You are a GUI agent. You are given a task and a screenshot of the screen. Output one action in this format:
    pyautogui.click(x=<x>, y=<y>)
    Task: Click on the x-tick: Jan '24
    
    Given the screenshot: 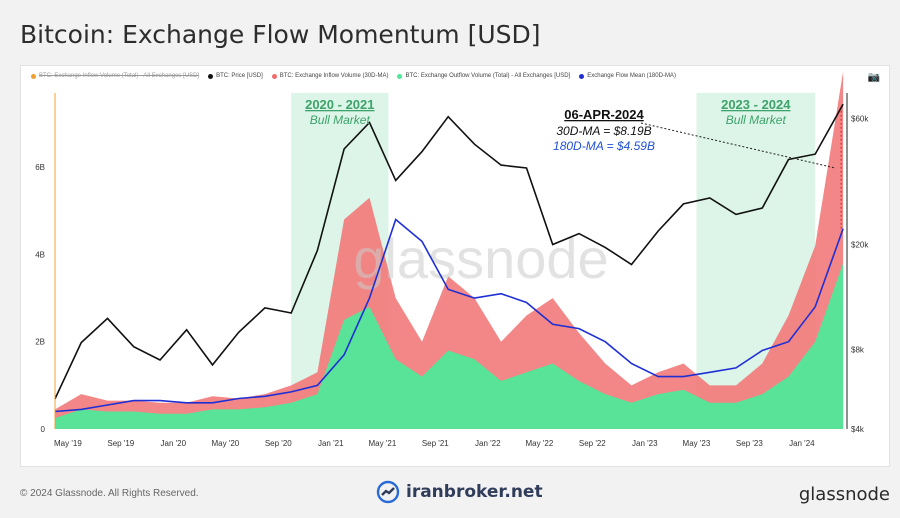 What is the action you would take?
    pyautogui.click(x=802, y=443)
    